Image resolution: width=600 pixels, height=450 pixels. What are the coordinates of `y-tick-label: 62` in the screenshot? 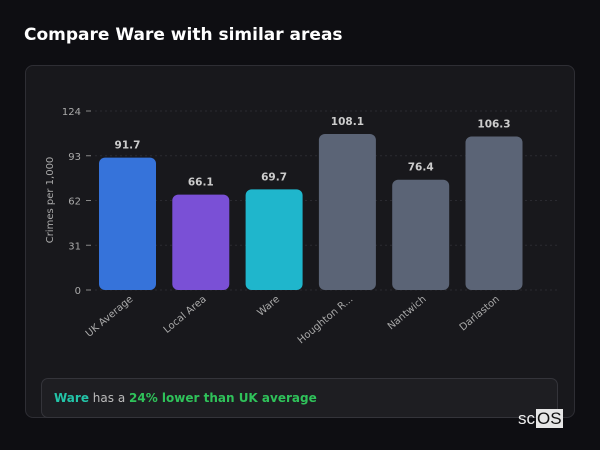 It's located at (74, 202).